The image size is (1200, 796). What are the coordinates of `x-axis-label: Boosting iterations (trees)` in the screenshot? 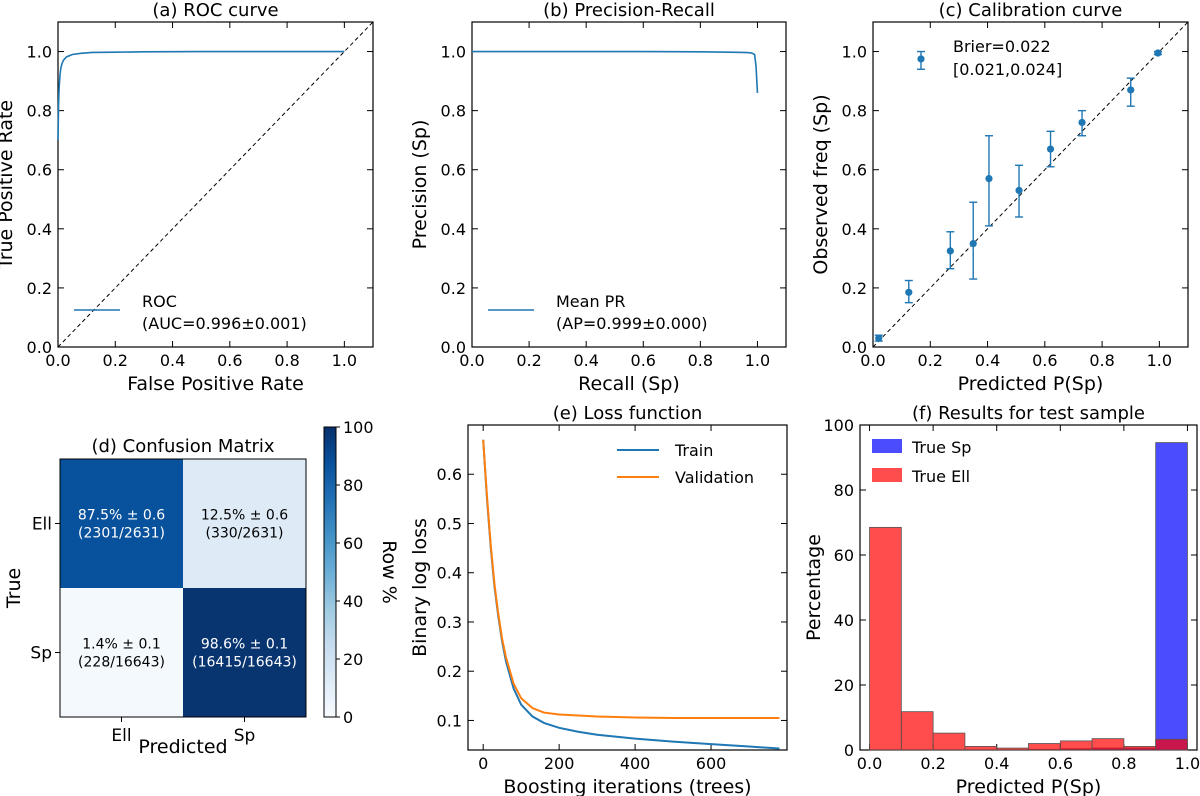 It's located at (627, 786).